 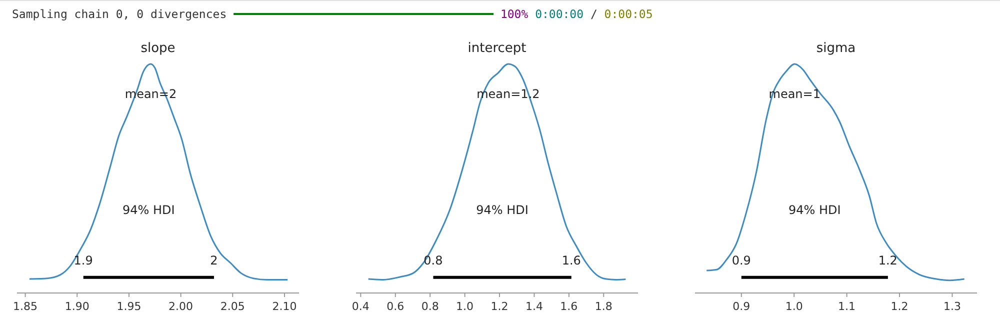 What do you see at coordinates (569, 306) in the screenshot?
I see `x-tick-label: 1.6` at bounding box center [569, 306].